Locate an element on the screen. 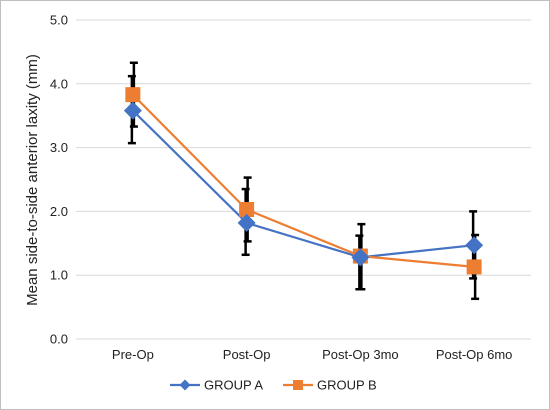 The height and width of the screenshot is (410, 550). x-tick-label: Pre-Op is located at coordinates (133, 354).